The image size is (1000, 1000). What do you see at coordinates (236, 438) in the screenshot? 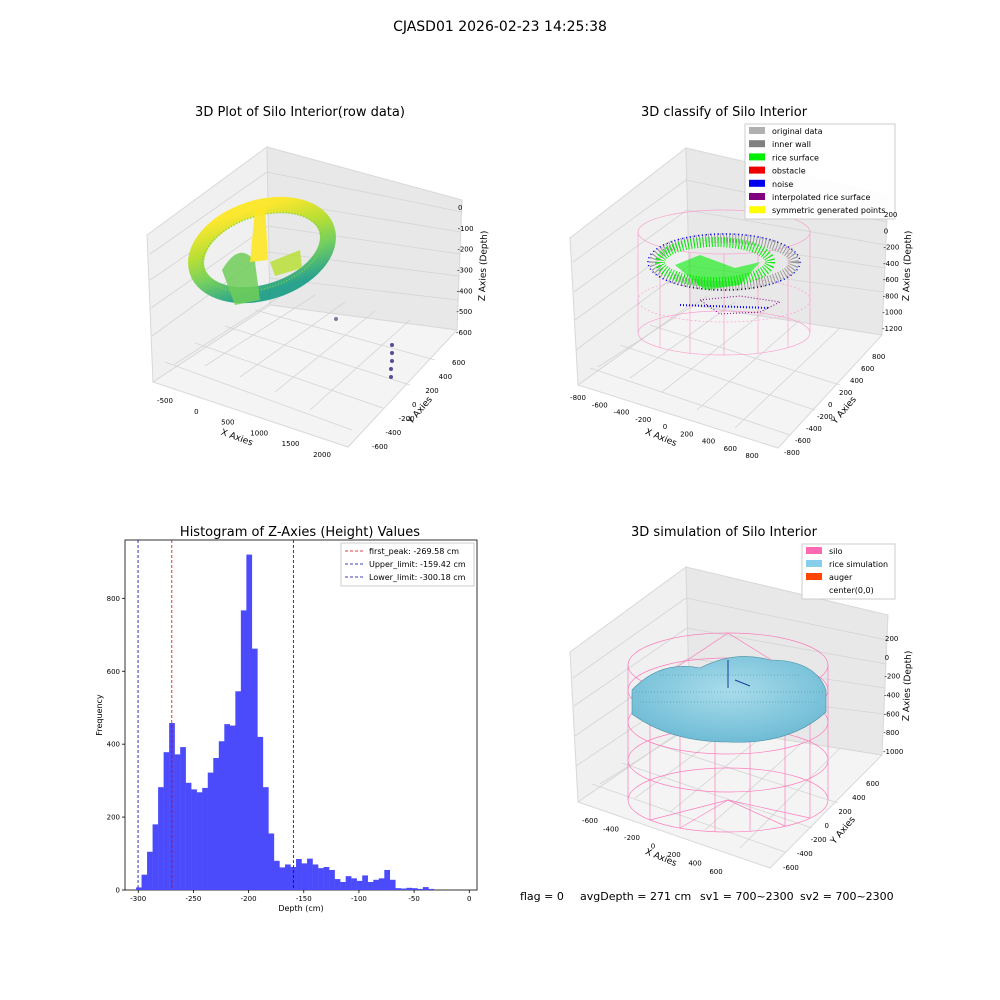
I see `panel1-x-axis-label: X Axies` at bounding box center [236, 438].